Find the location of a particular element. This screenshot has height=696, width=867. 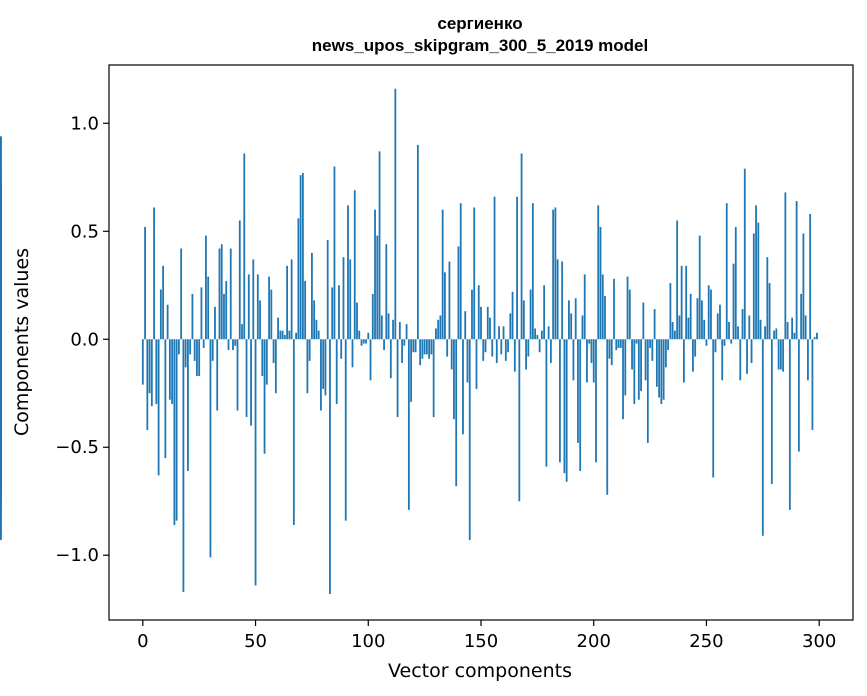

chart-title: сергиенко is located at coordinates (479, 23).